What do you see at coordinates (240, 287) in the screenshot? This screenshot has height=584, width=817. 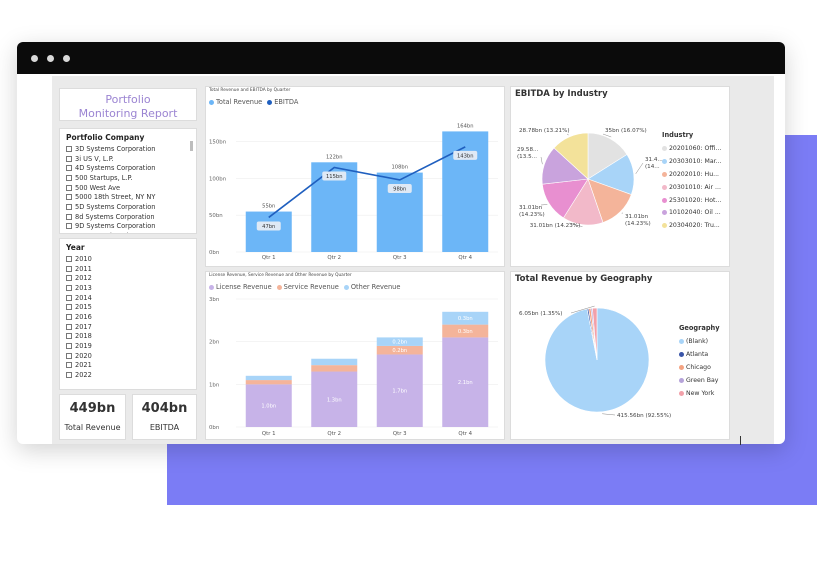 I see `legend-item: License Revenue` at bounding box center [240, 287].